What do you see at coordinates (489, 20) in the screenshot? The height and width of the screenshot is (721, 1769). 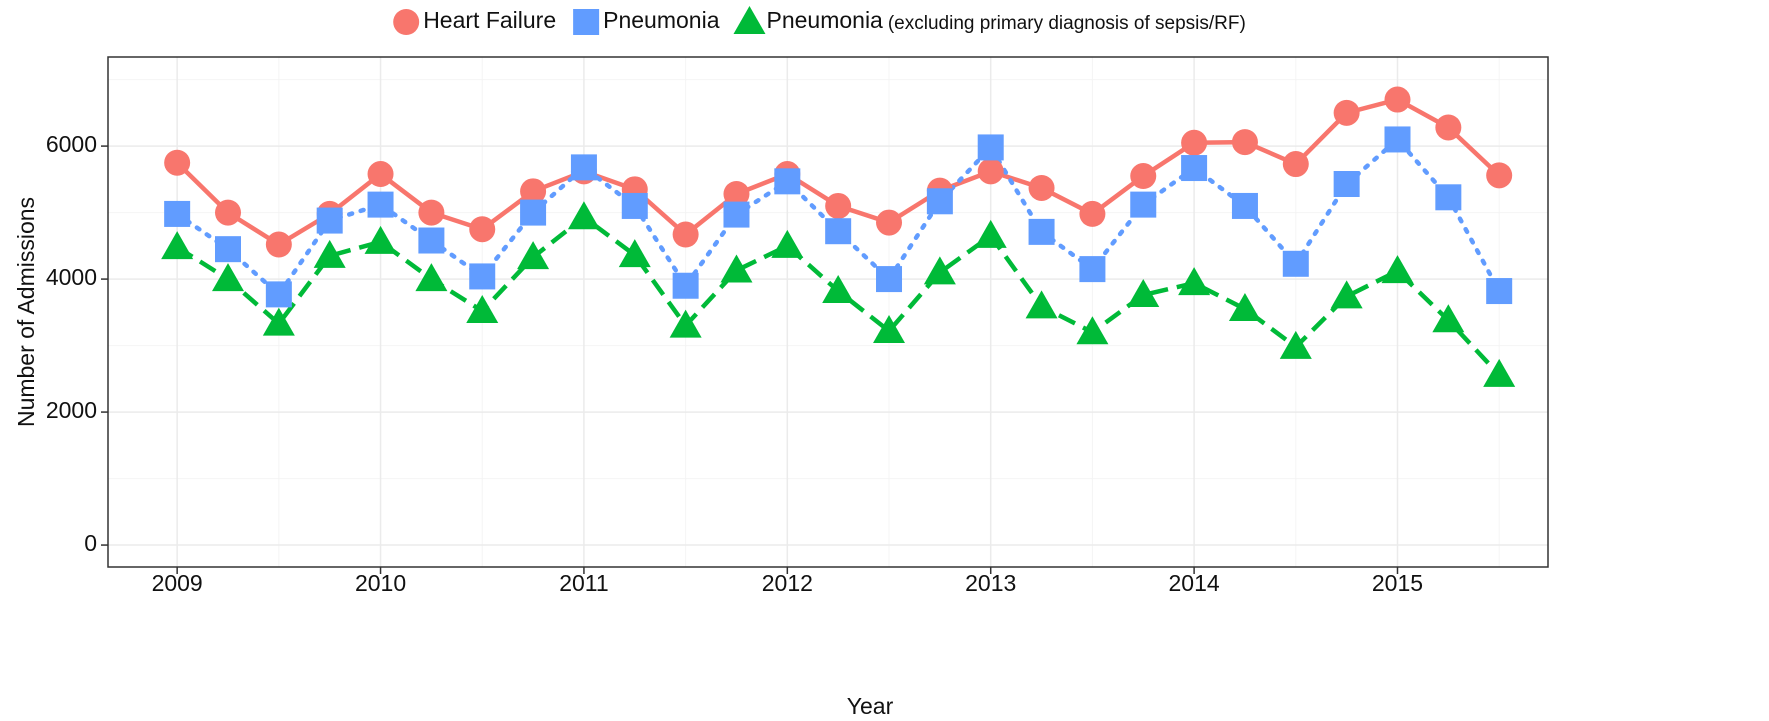 I see `legend-label: Heart Failure` at bounding box center [489, 20].